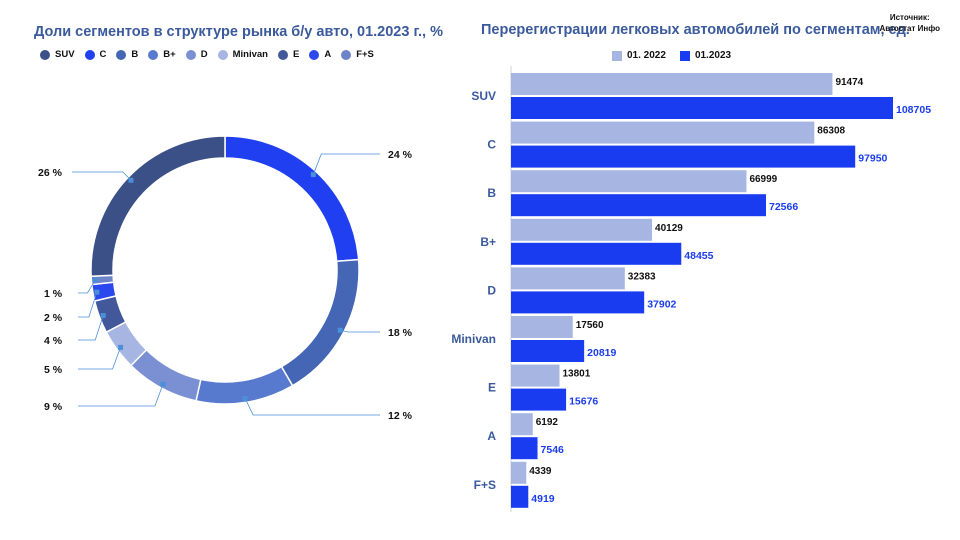  What do you see at coordinates (491, 290) in the screenshot?
I see `bar-category-label: D` at bounding box center [491, 290].